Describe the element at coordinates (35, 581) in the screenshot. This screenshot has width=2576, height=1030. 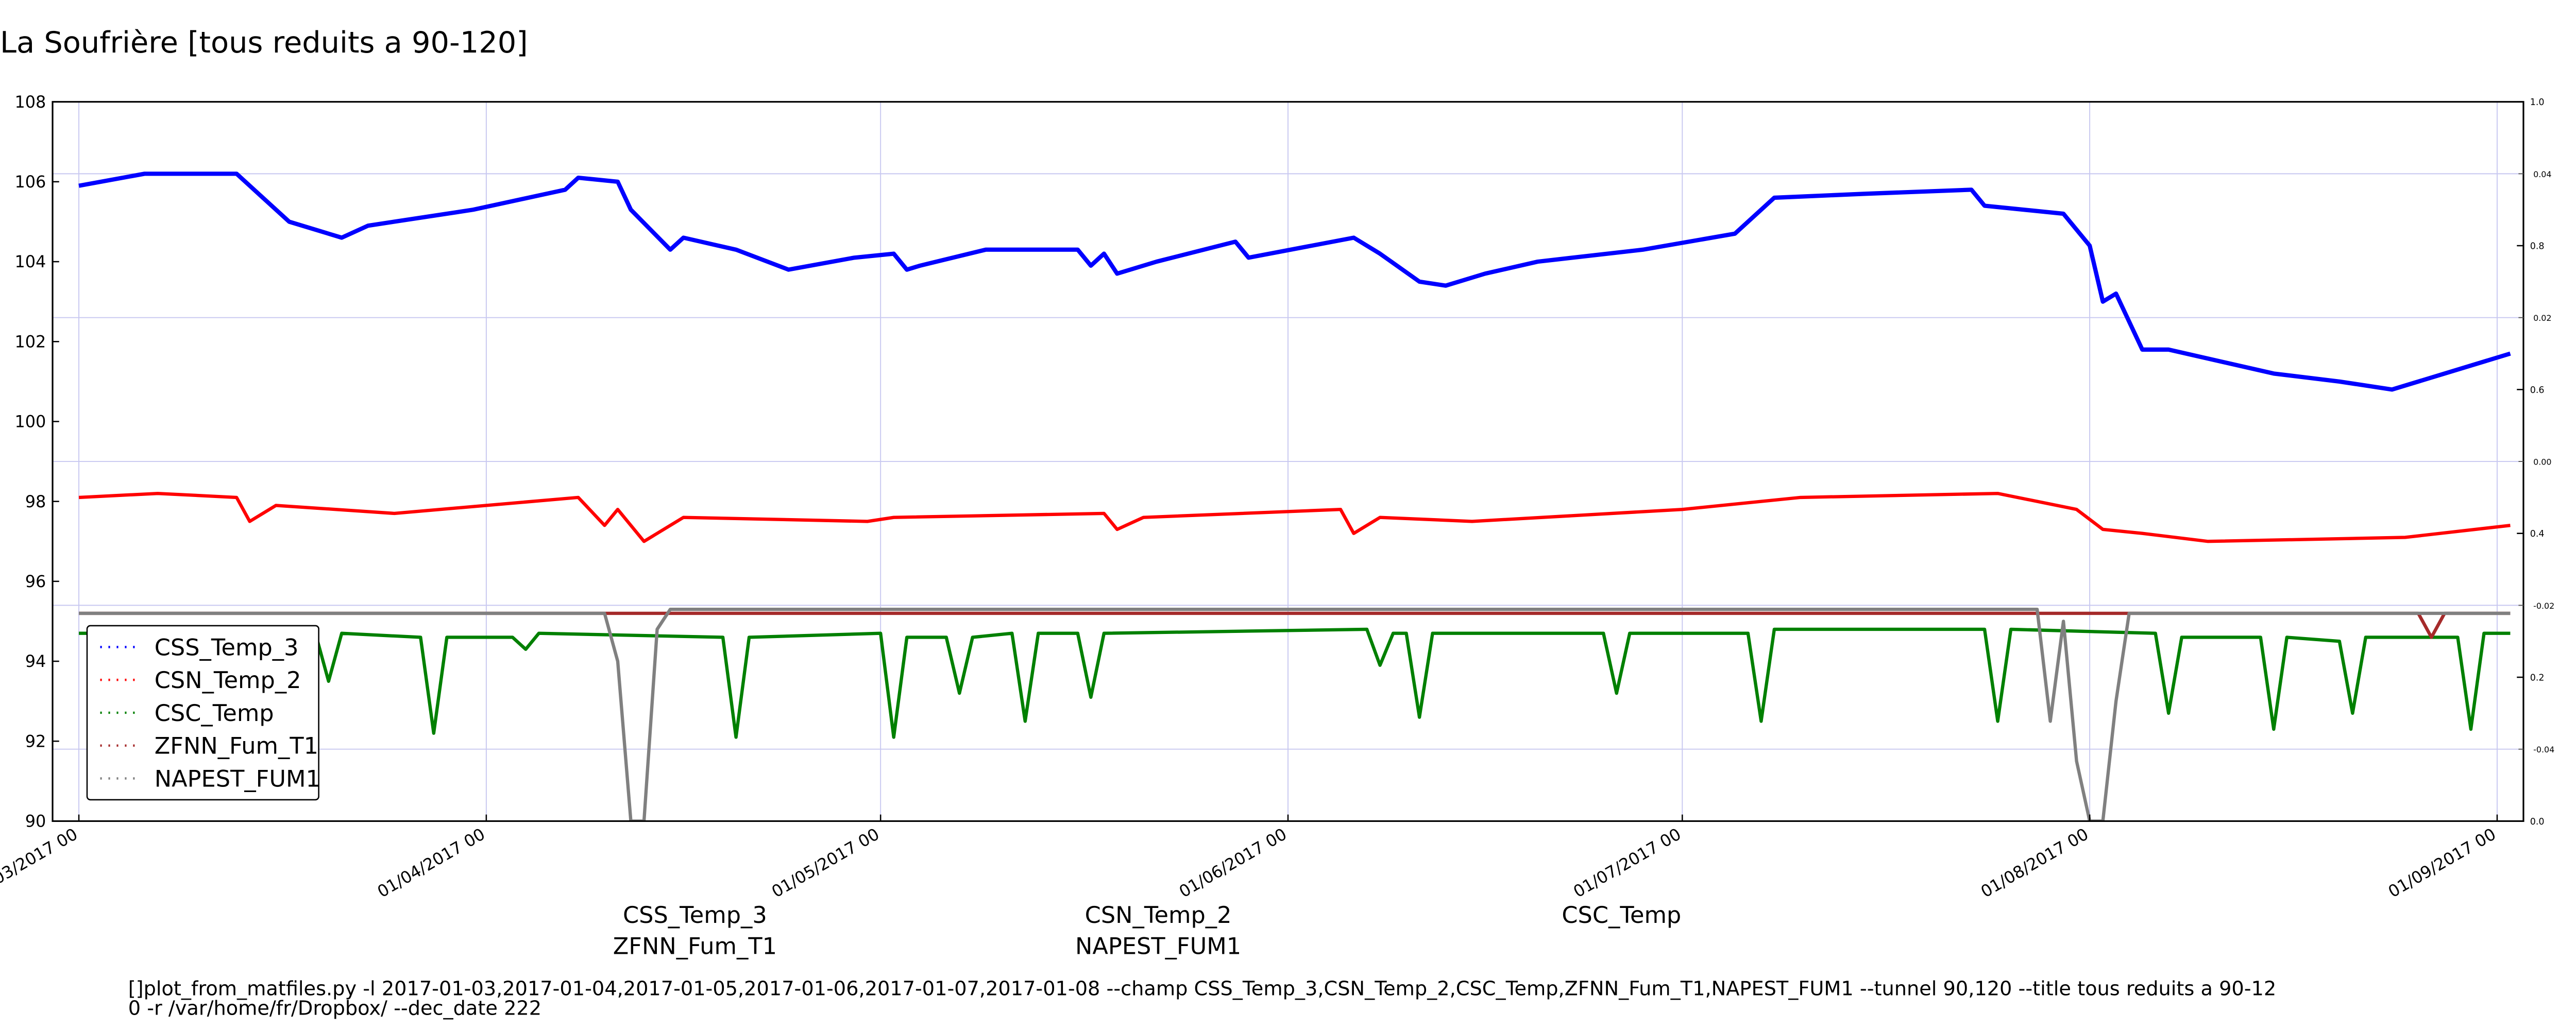
I see `y-tick-label: 96` at that location.